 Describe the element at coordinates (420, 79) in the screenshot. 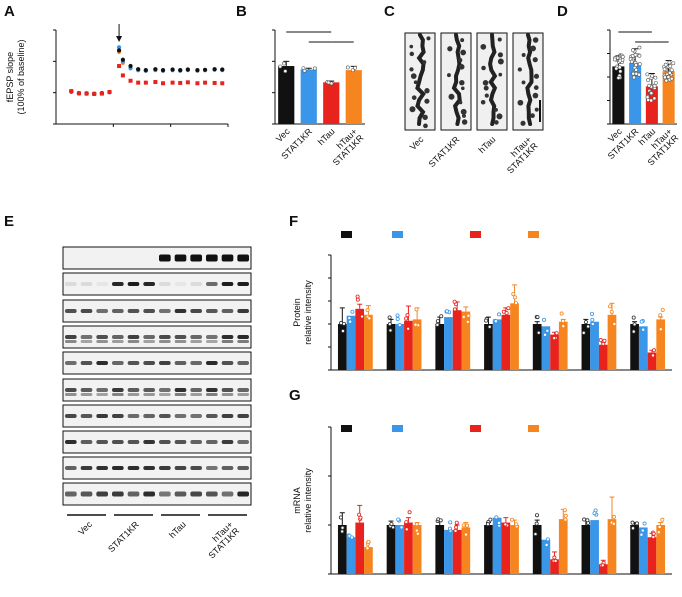

I see `c-dendrite` at that location.